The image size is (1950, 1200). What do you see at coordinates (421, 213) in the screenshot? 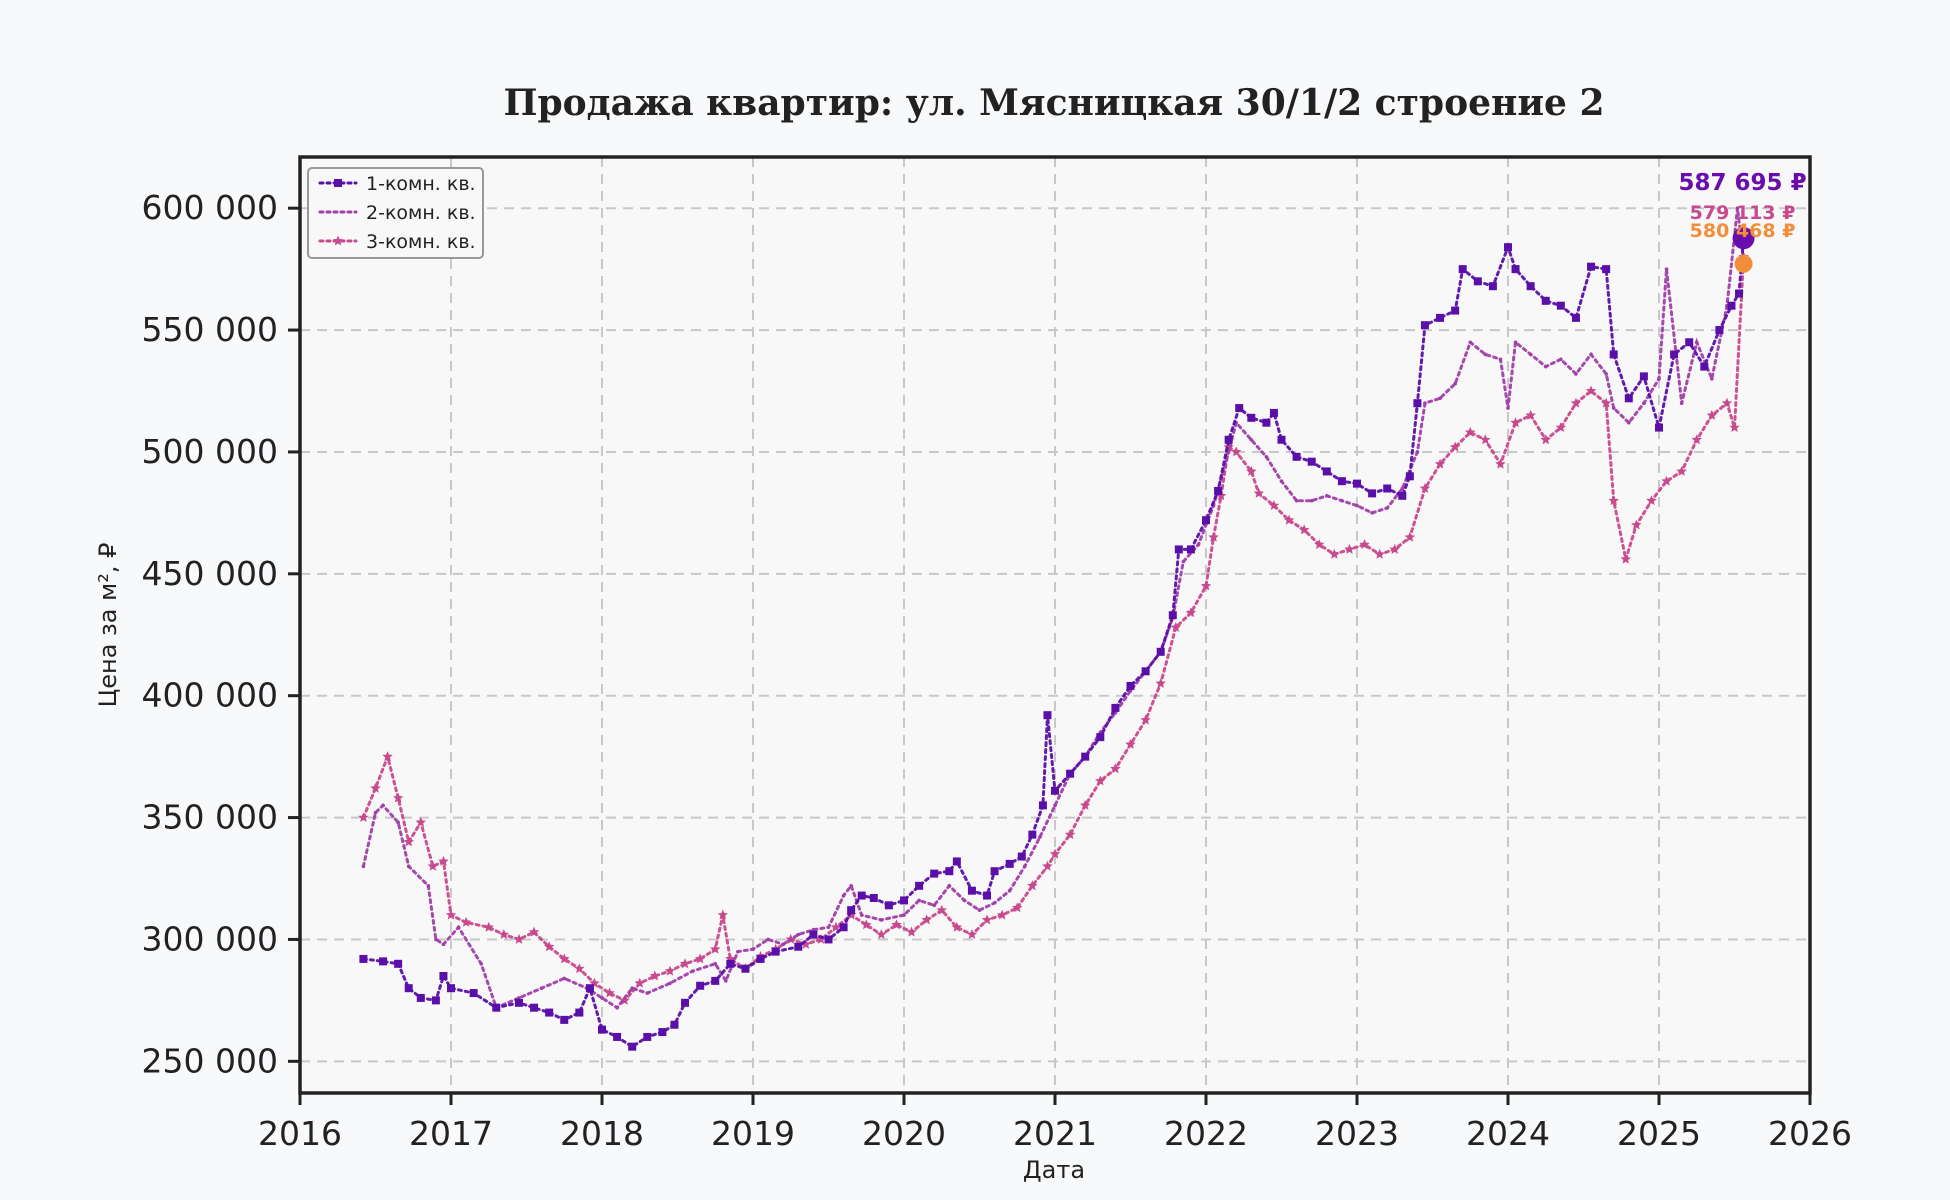
I see `legend-label: 2-комн. кв.` at bounding box center [421, 213].